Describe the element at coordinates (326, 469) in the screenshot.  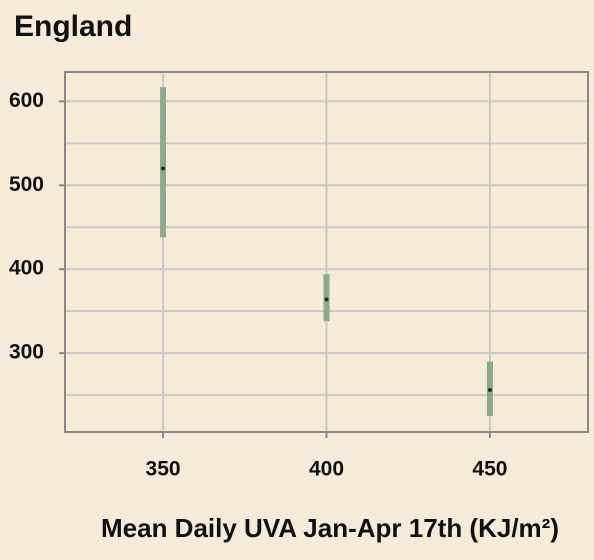
I see `x-tick-label: 400` at that location.